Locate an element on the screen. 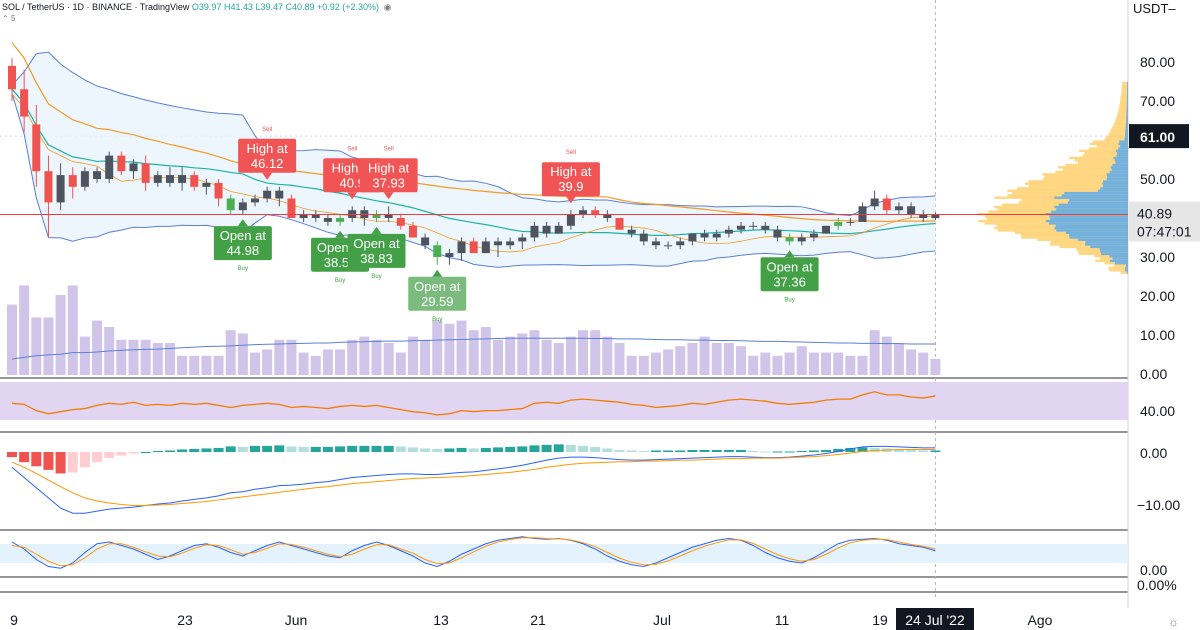 The height and width of the screenshot is (630, 1200). indicator-toggle: ⌃ 5 is located at coordinates (9, 18).